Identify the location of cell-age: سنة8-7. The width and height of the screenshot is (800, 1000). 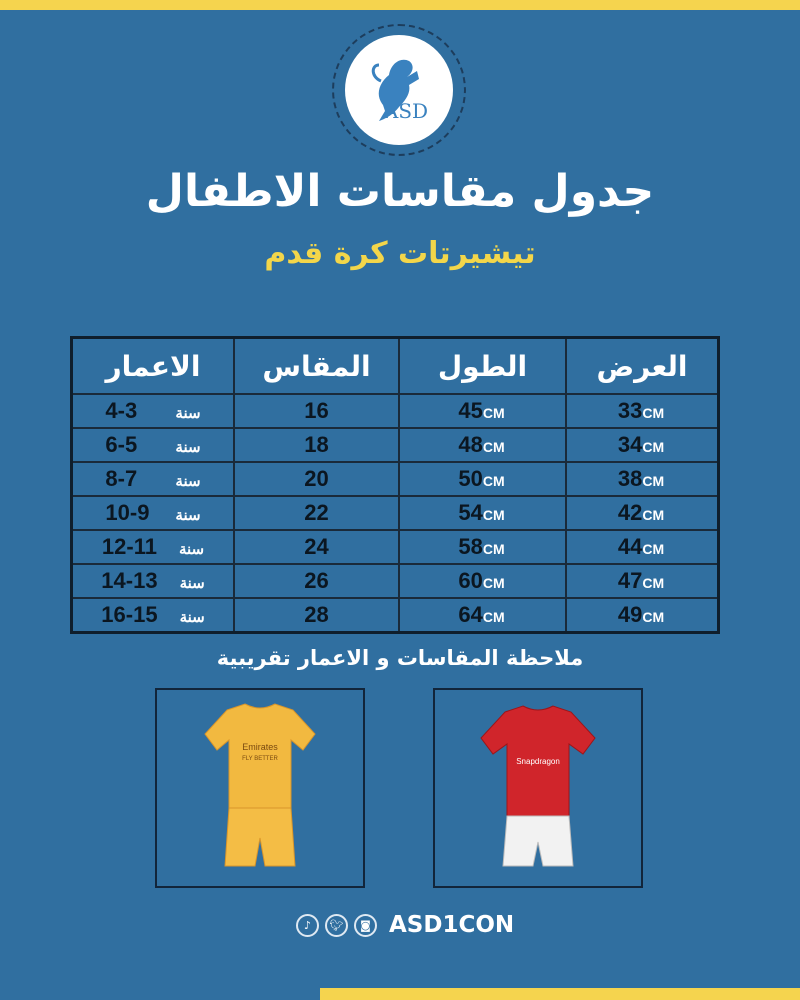
(152, 479).